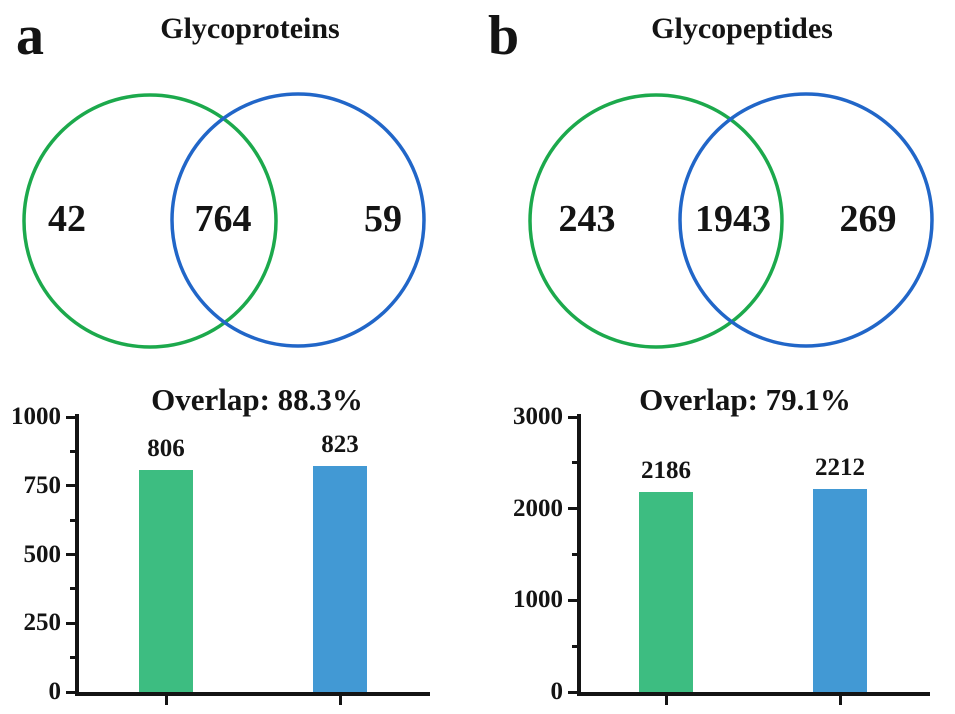 The image size is (955, 714). Describe the element at coordinates (42, 554) in the screenshot. I see `y-tick-label: 500` at that location.